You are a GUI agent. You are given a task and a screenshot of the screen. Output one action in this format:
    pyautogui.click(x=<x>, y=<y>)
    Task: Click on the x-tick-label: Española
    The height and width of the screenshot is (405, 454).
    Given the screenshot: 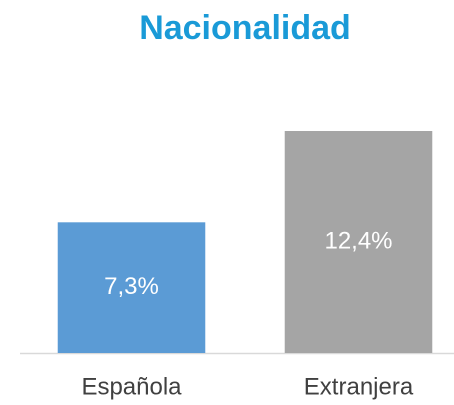 What is the action you would take?
    pyautogui.click(x=131, y=386)
    